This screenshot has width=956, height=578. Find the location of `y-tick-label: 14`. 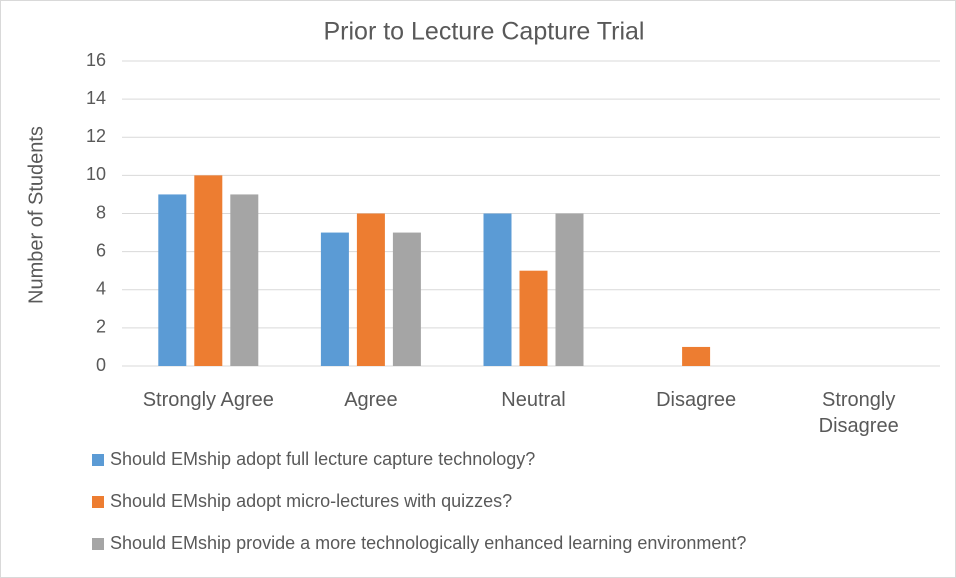

y-tick-label: 14 is located at coordinates (96, 98).